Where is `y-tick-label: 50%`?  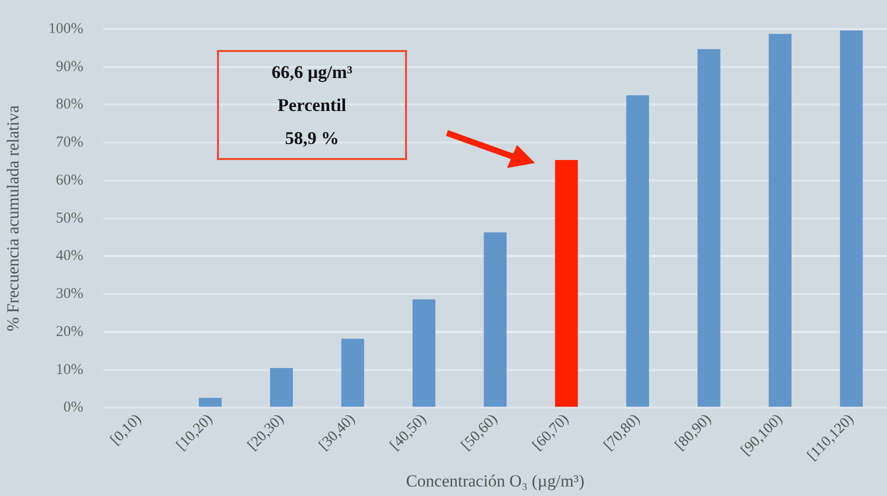 y-tick-label: 50% is located at coordinates (70, 218).